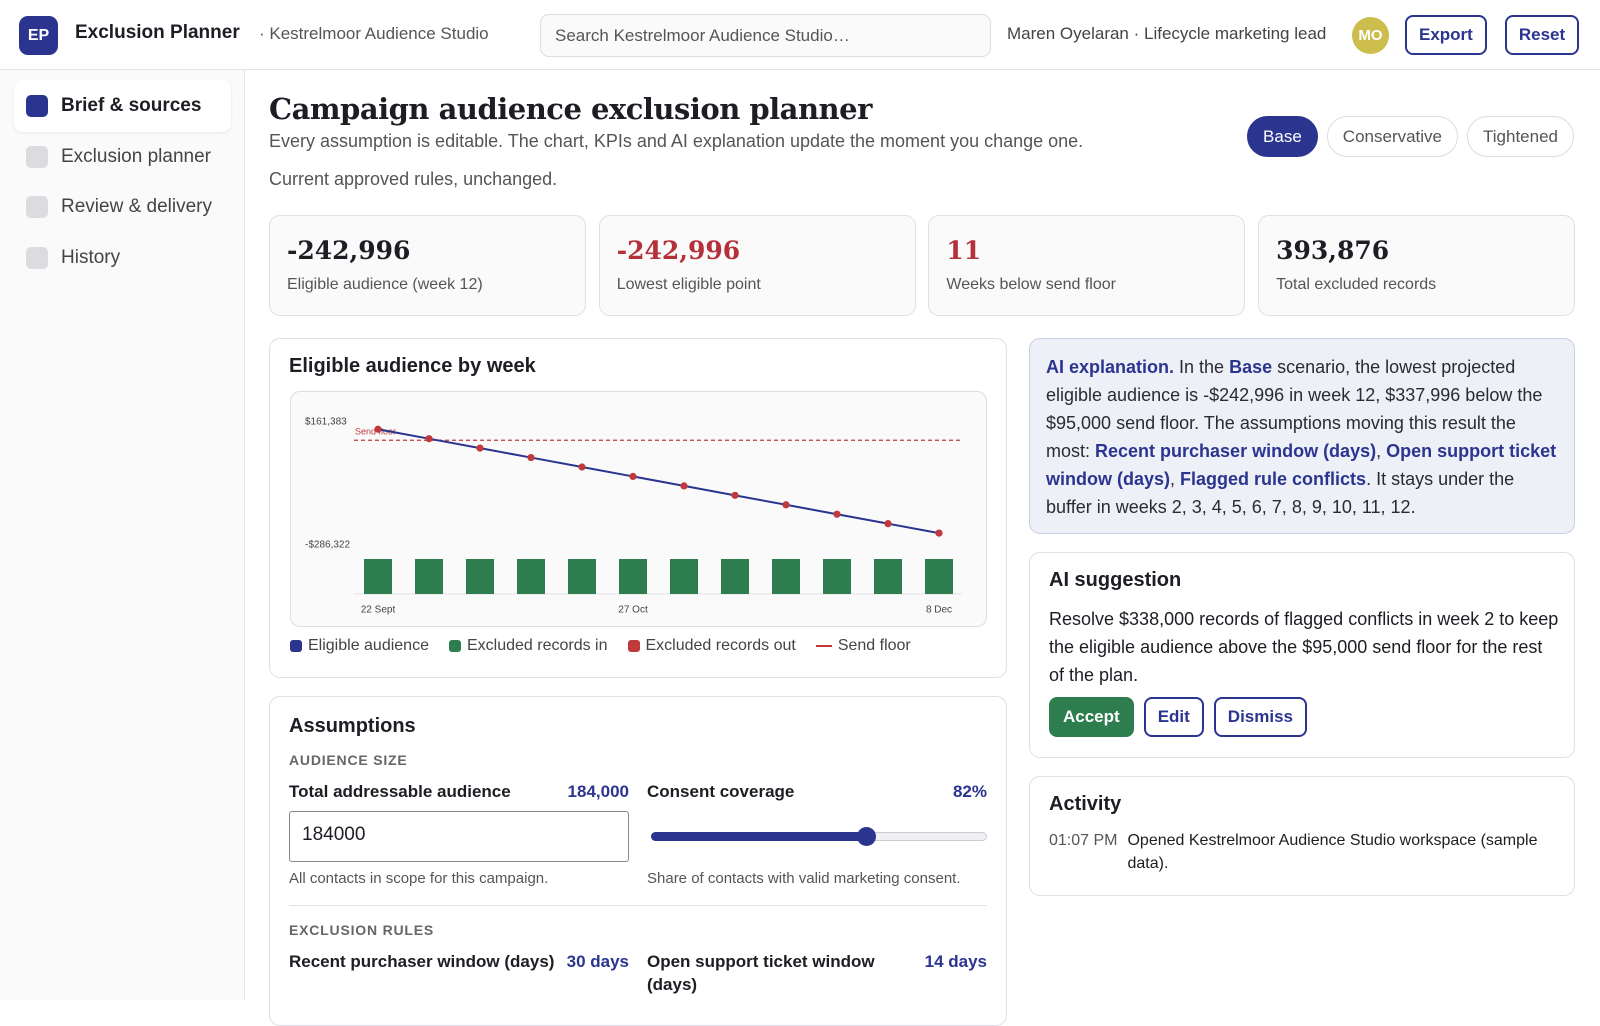 The width and height of the screenshot is (1600, 1026). What do you see at coordinates (385, 284) in the screenshot?
I see `kpi-label: Eligible audience (week 12)` at bounding box center [385, 284].